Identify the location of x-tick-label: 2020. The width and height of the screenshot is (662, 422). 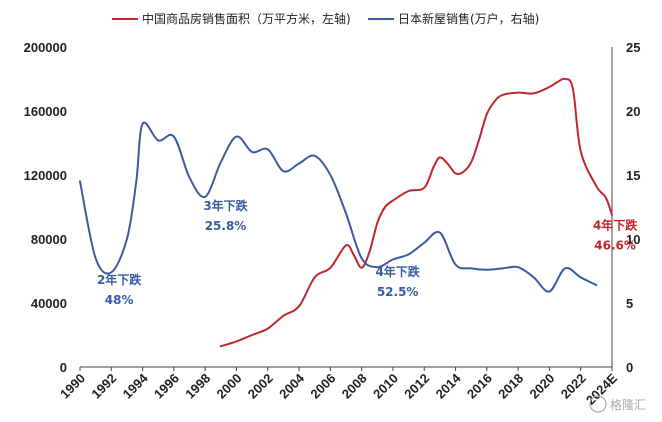
(541, 386).